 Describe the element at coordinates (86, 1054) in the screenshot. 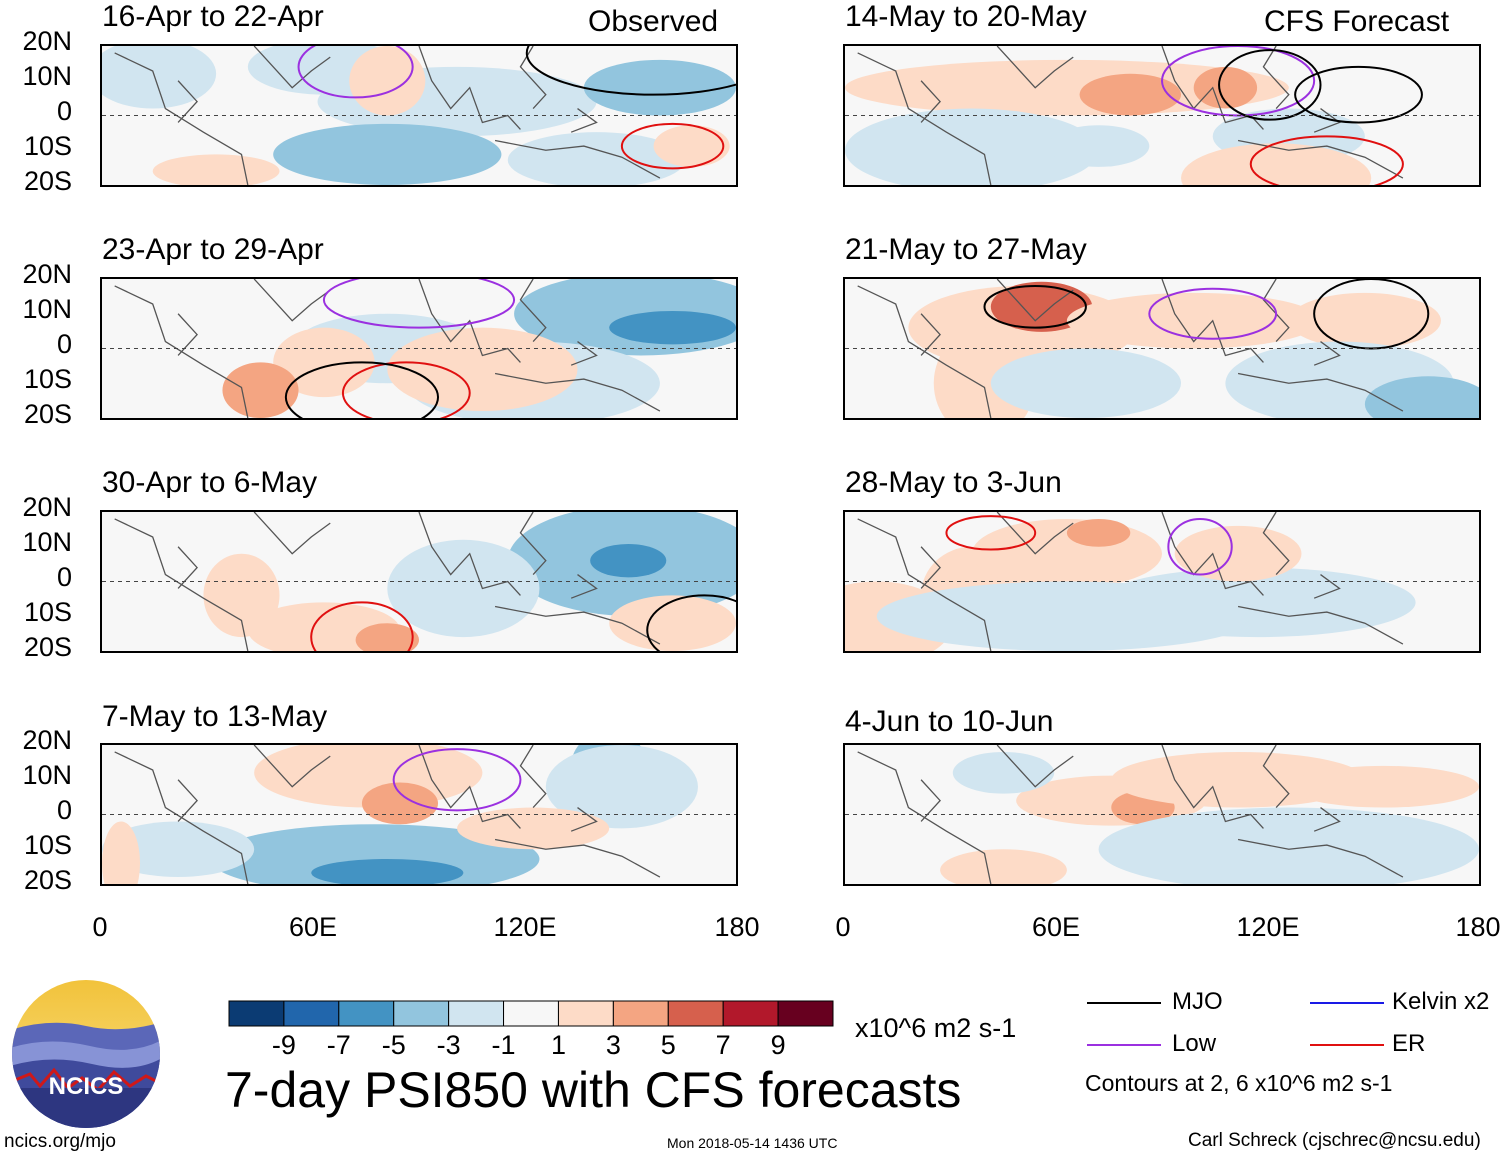

I see `ncics-logo: NCICS` at that location.